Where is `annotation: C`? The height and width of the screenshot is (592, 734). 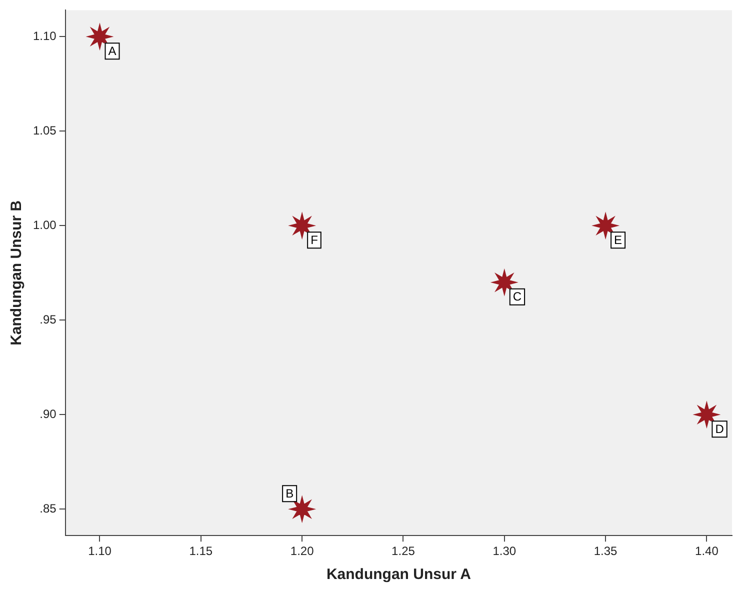 annotation: C is located at coordinates (517, 297).